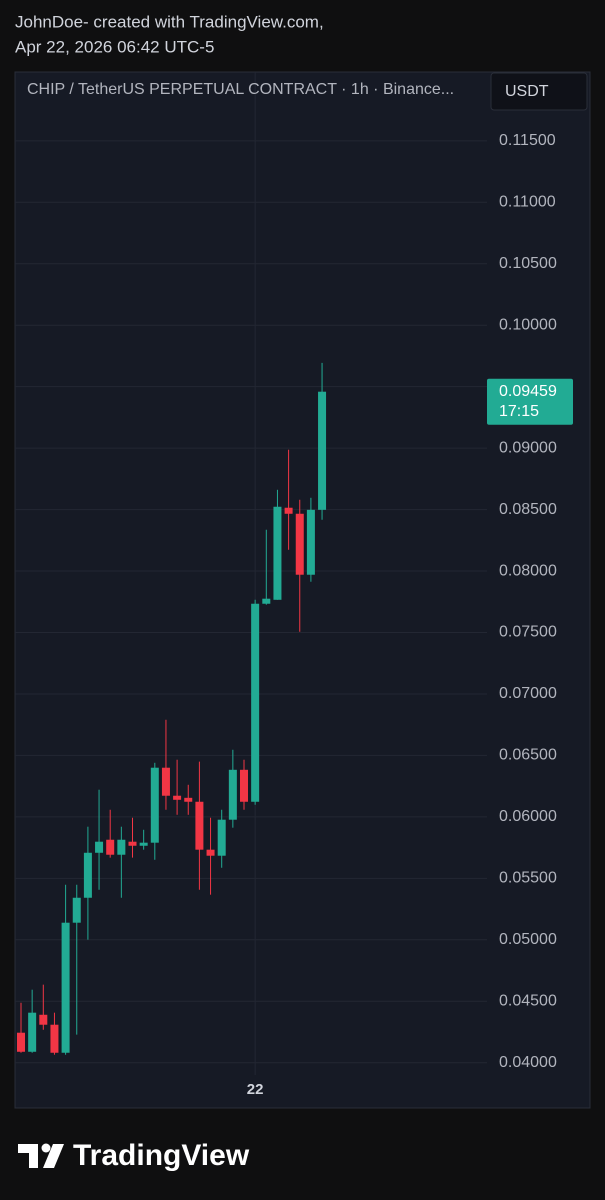 The height and width of the screenshot is (1200, 605). Describe the element at coordinates (528, 1062) in the screenshot. I see `y-tick-label: 0.04000` at that location.